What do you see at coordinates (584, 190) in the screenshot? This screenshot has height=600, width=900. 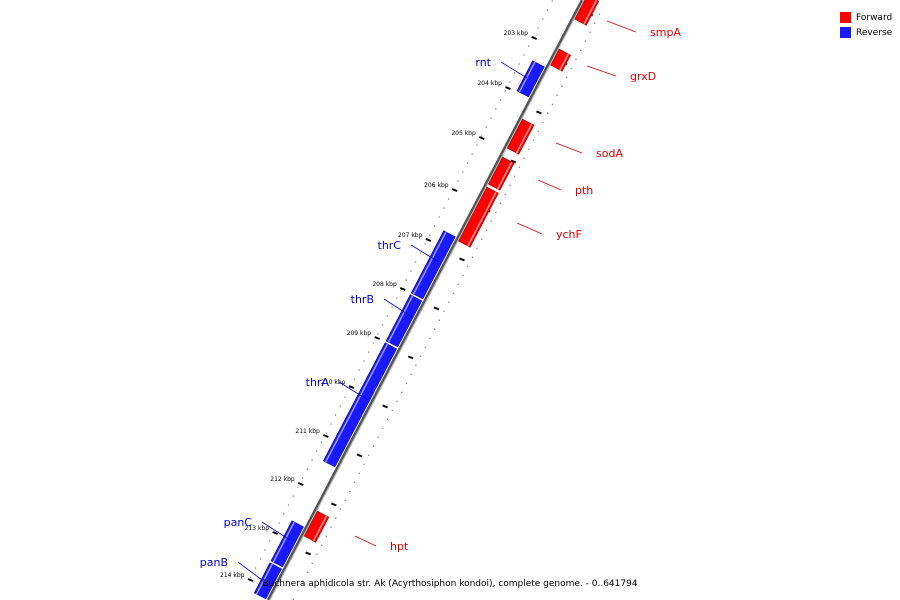 I see `gene-label-pth: pth` at bounding box center [584, 190].